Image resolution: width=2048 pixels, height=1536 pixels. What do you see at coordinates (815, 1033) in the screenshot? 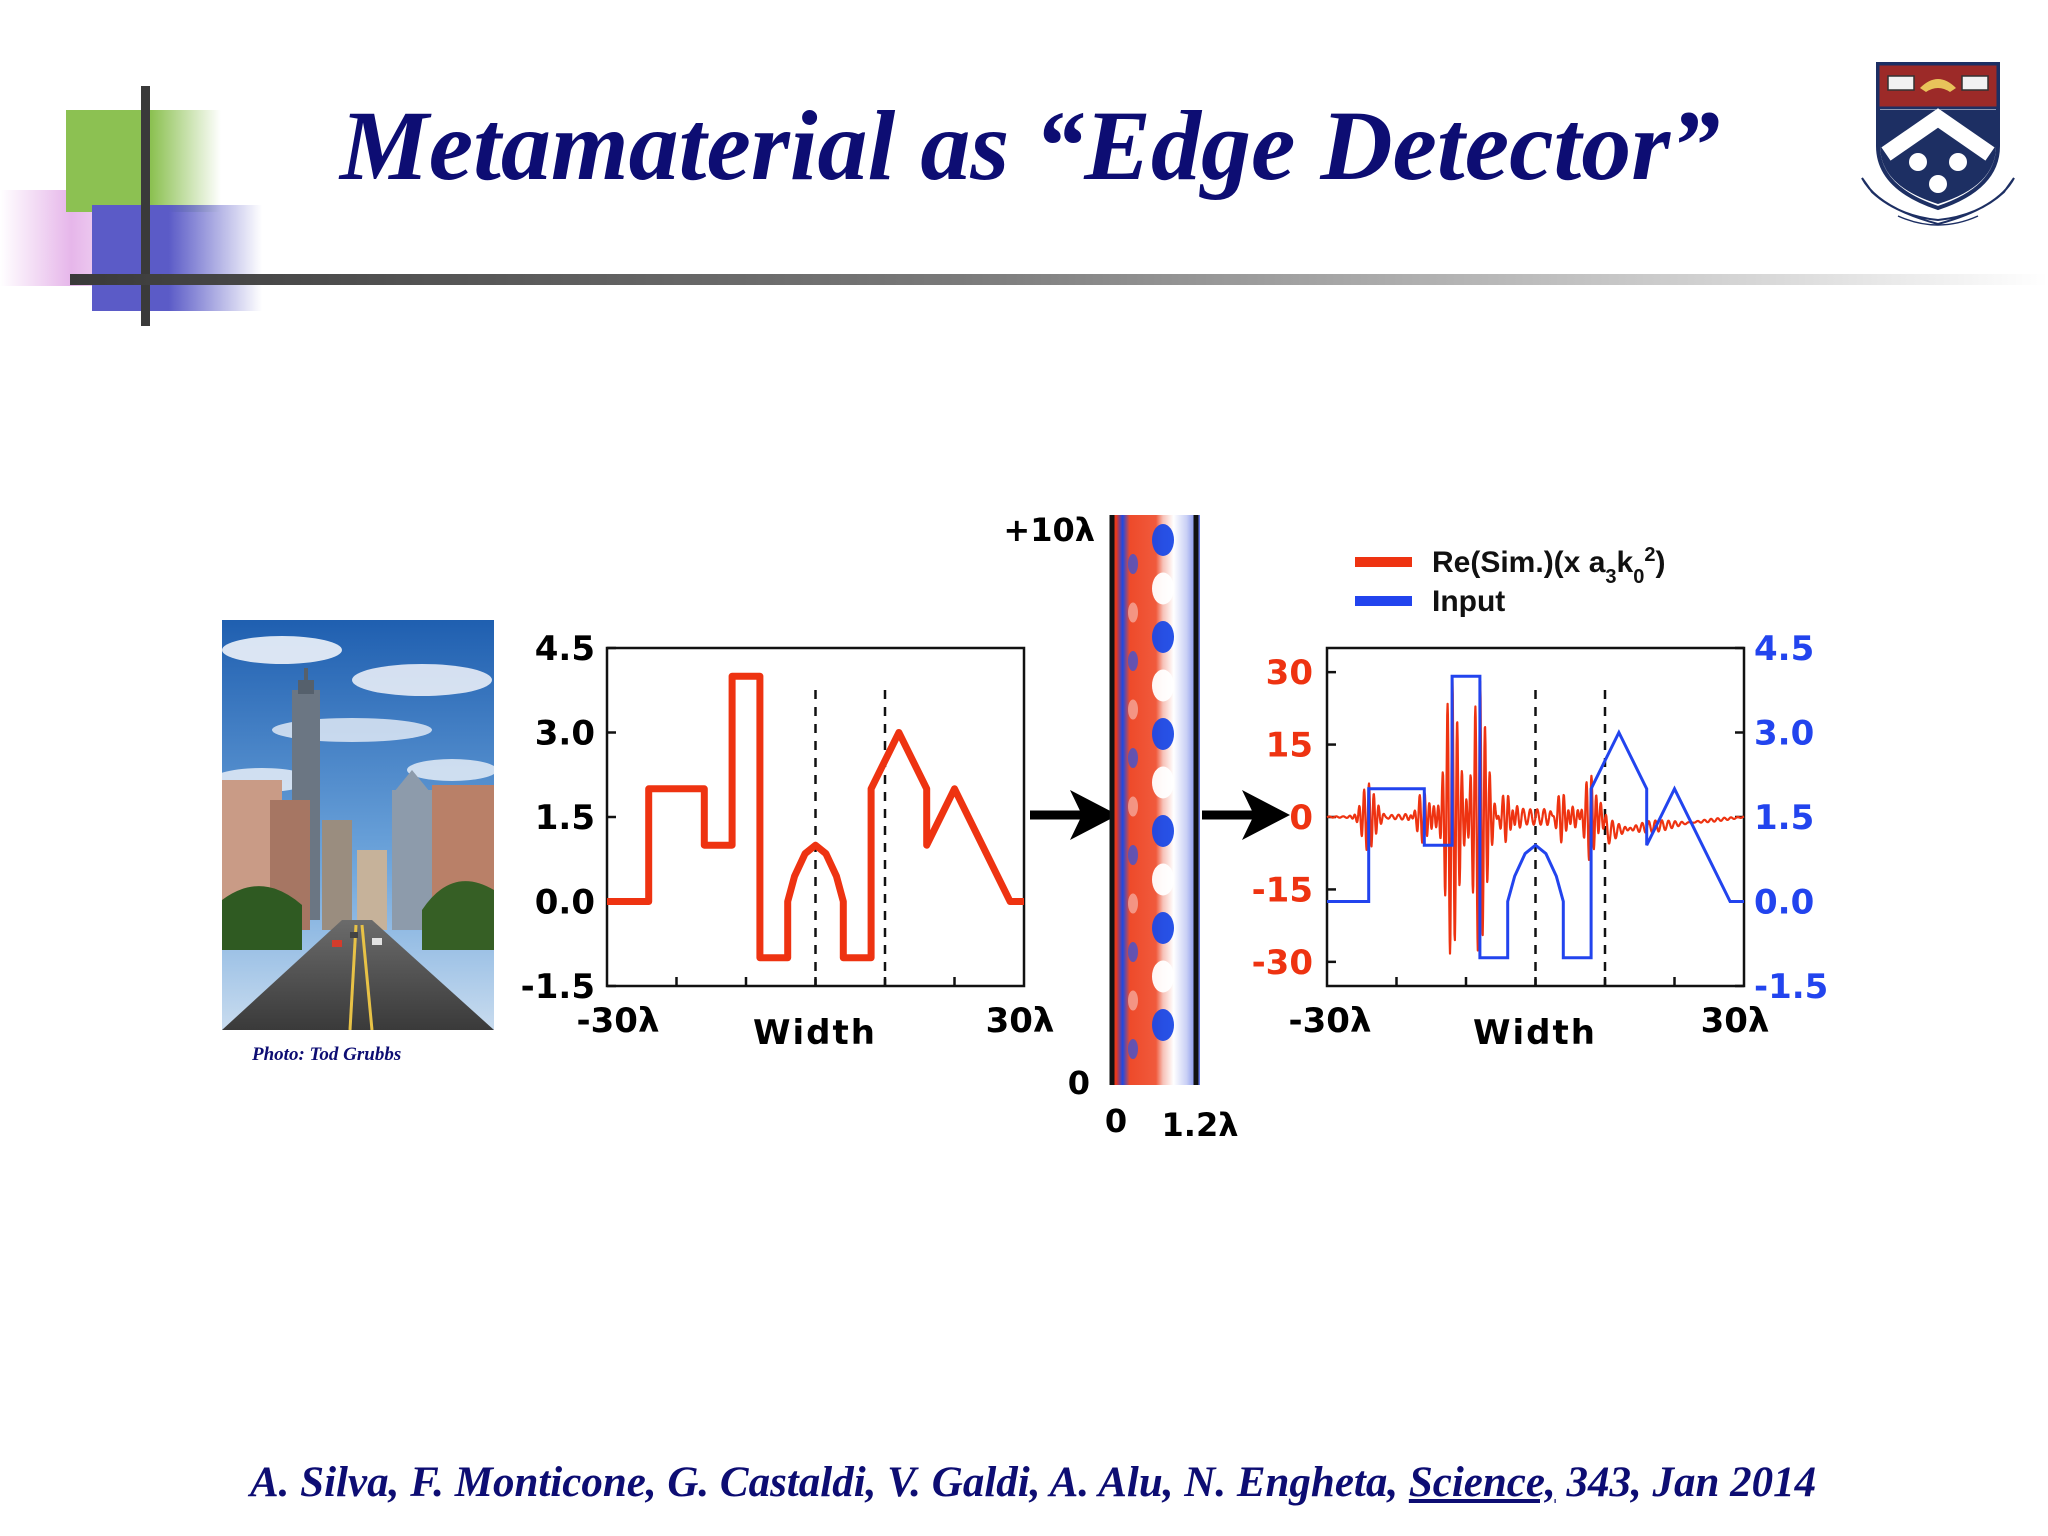
I see `left-x-axis-label: Width` at bounding box center [815, 1033].